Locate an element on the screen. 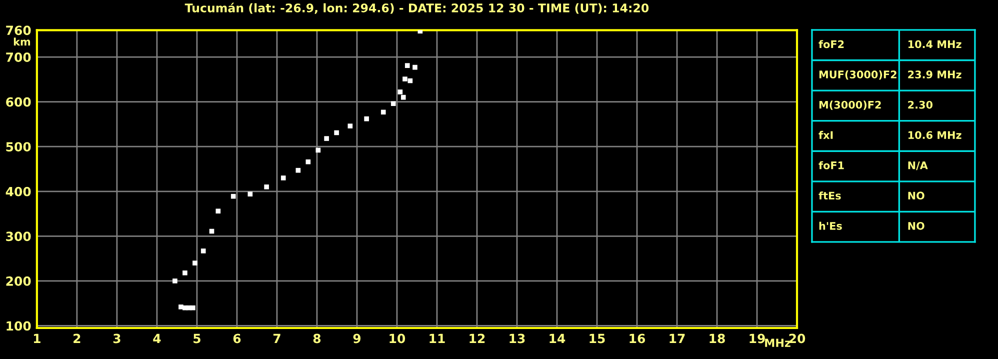 The width and height of the screenshot is (998, 359). text: foF1 is located at coordinates (831, 165).